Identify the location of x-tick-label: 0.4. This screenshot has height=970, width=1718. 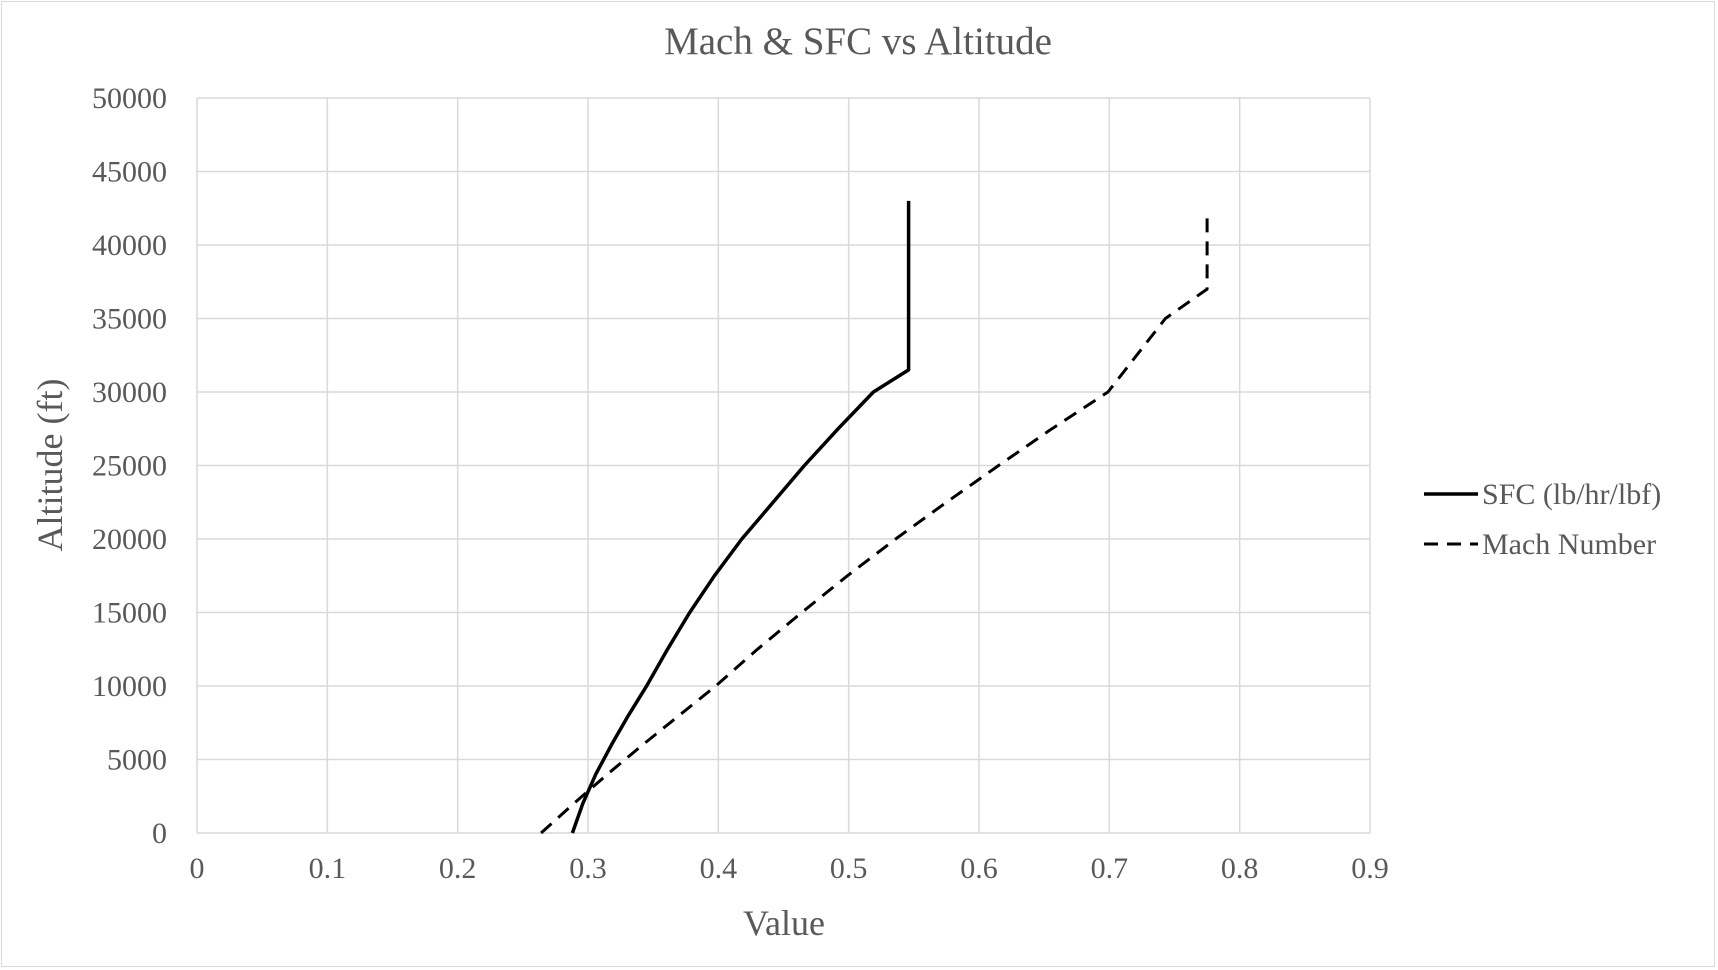
(719, 868).